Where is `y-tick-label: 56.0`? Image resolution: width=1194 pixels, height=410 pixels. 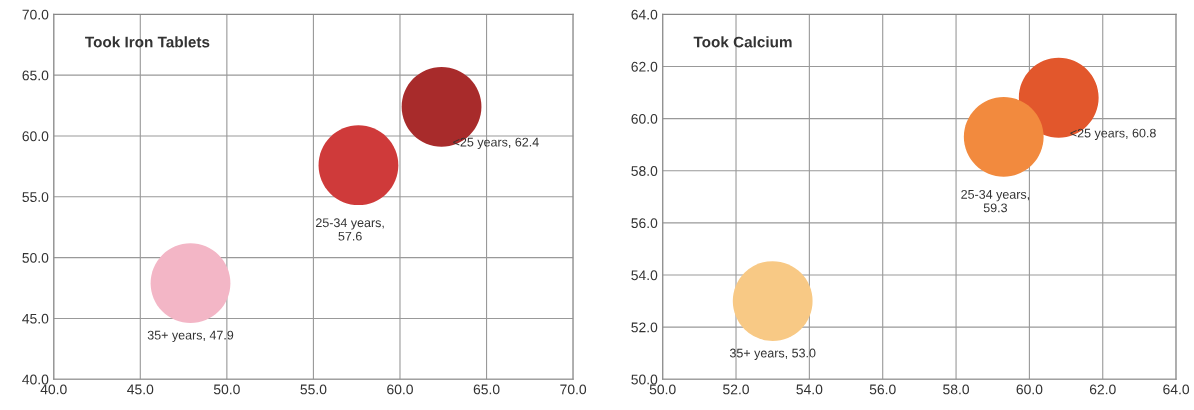
y-tick-label: 56.0 is located at coordinates (644, 223).